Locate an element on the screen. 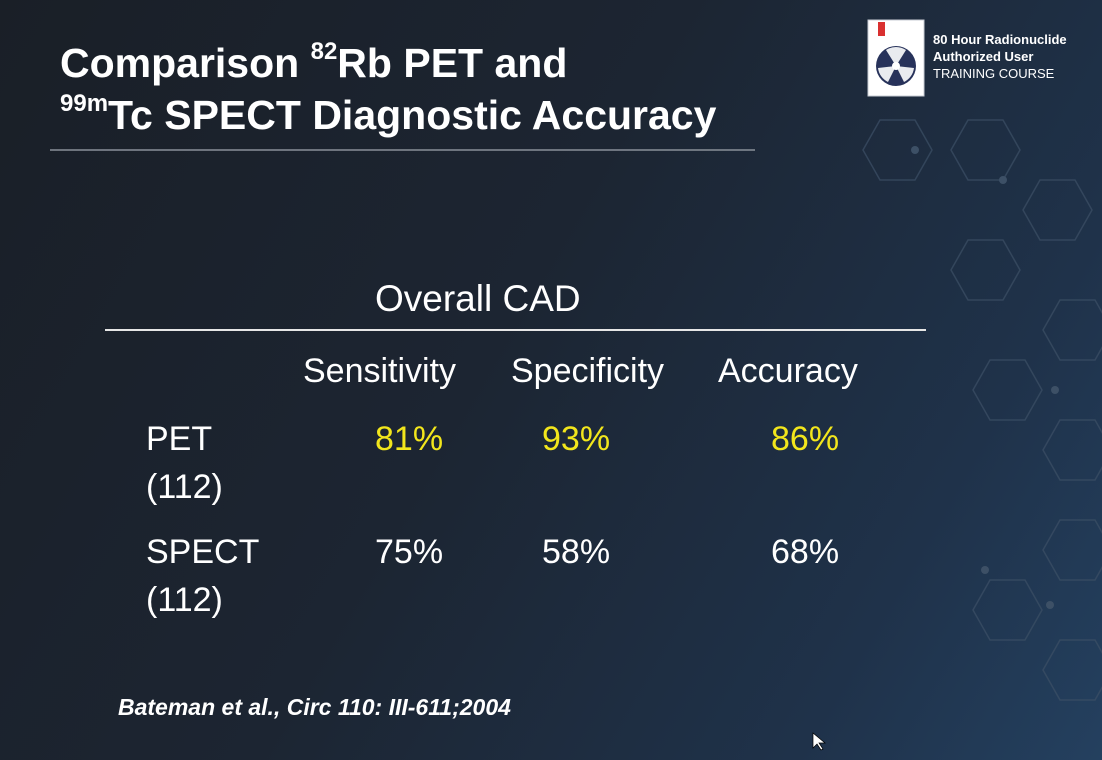  column-header: Specificity is located at coordinates (588, 371).